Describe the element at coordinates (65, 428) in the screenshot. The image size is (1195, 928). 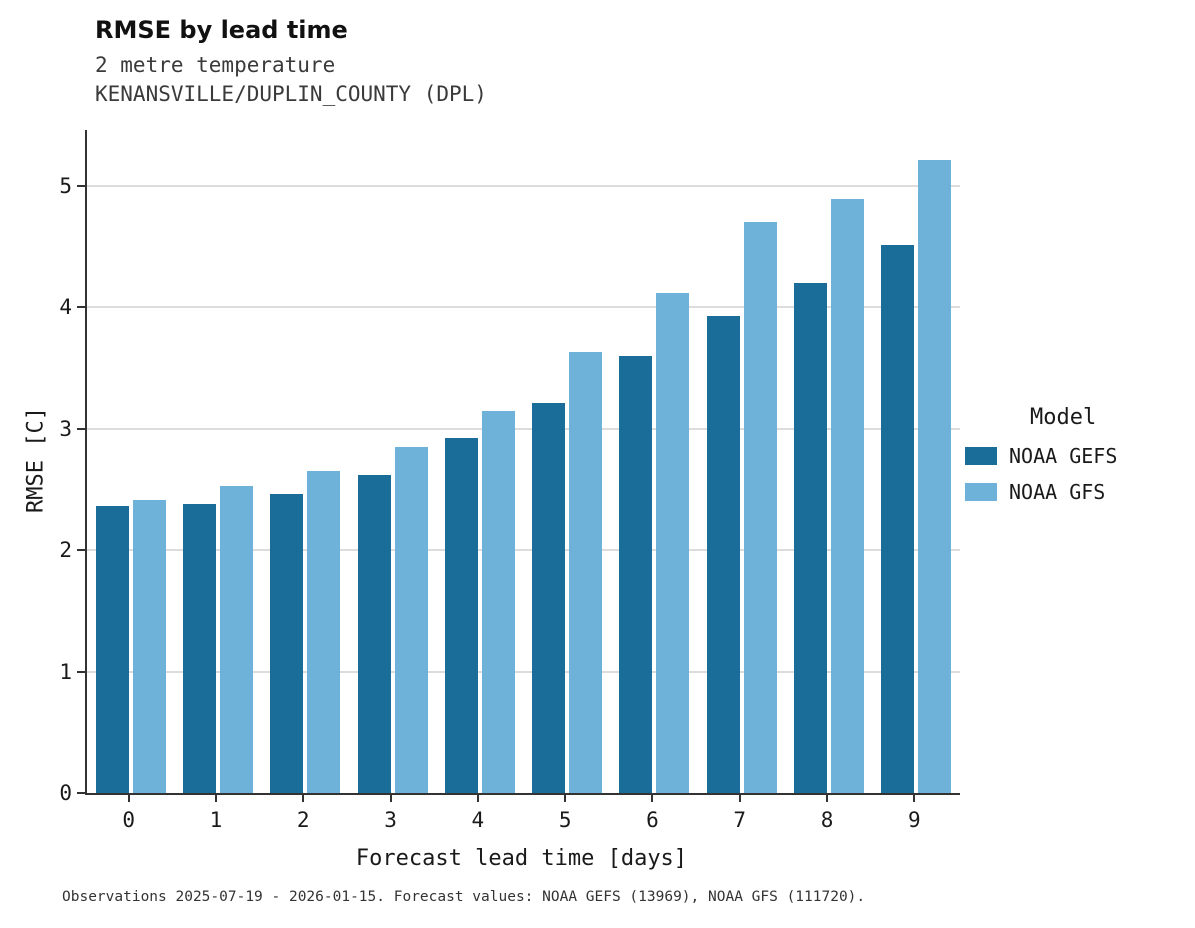
I see `y-tick-label-3: 3` at that location.